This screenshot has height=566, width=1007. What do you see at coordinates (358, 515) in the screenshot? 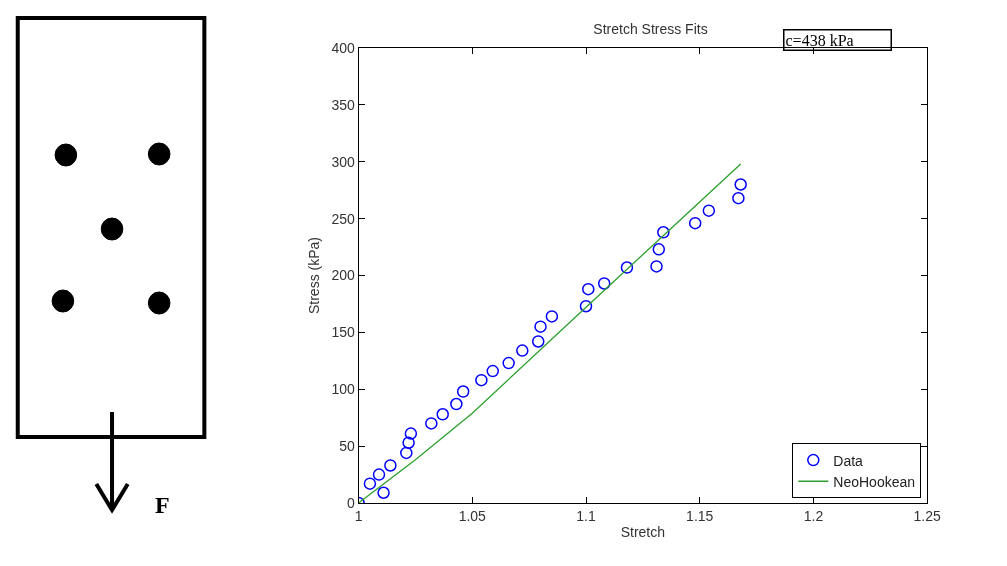
I see `x-tick-label: 1` at bounding box center [358, 515].